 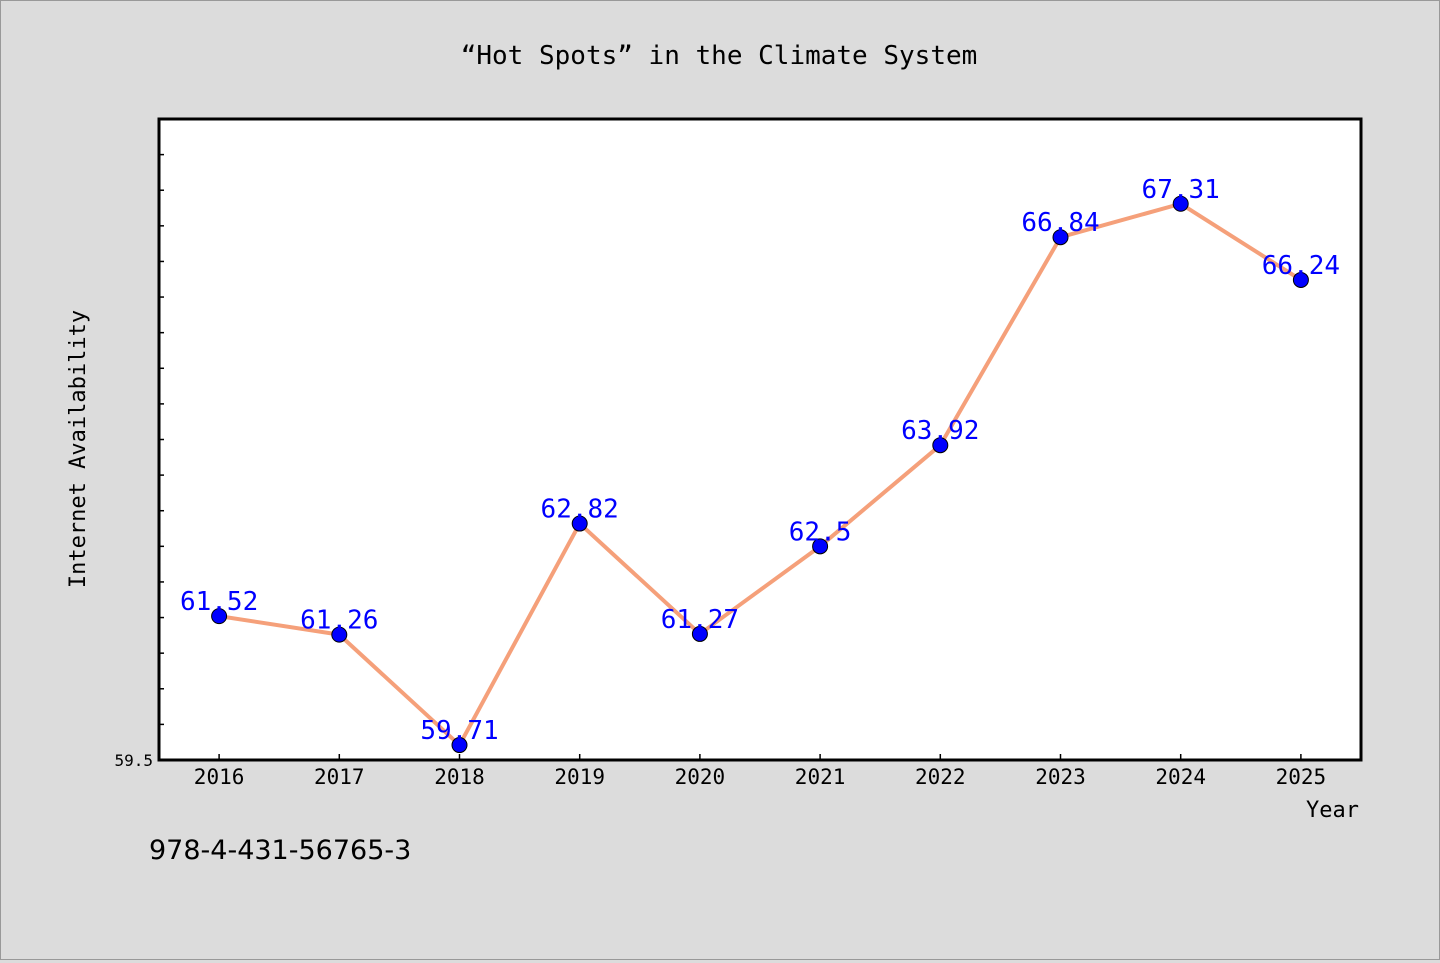 I want to click on data-label: 63.92, so click(x=940, y=431).